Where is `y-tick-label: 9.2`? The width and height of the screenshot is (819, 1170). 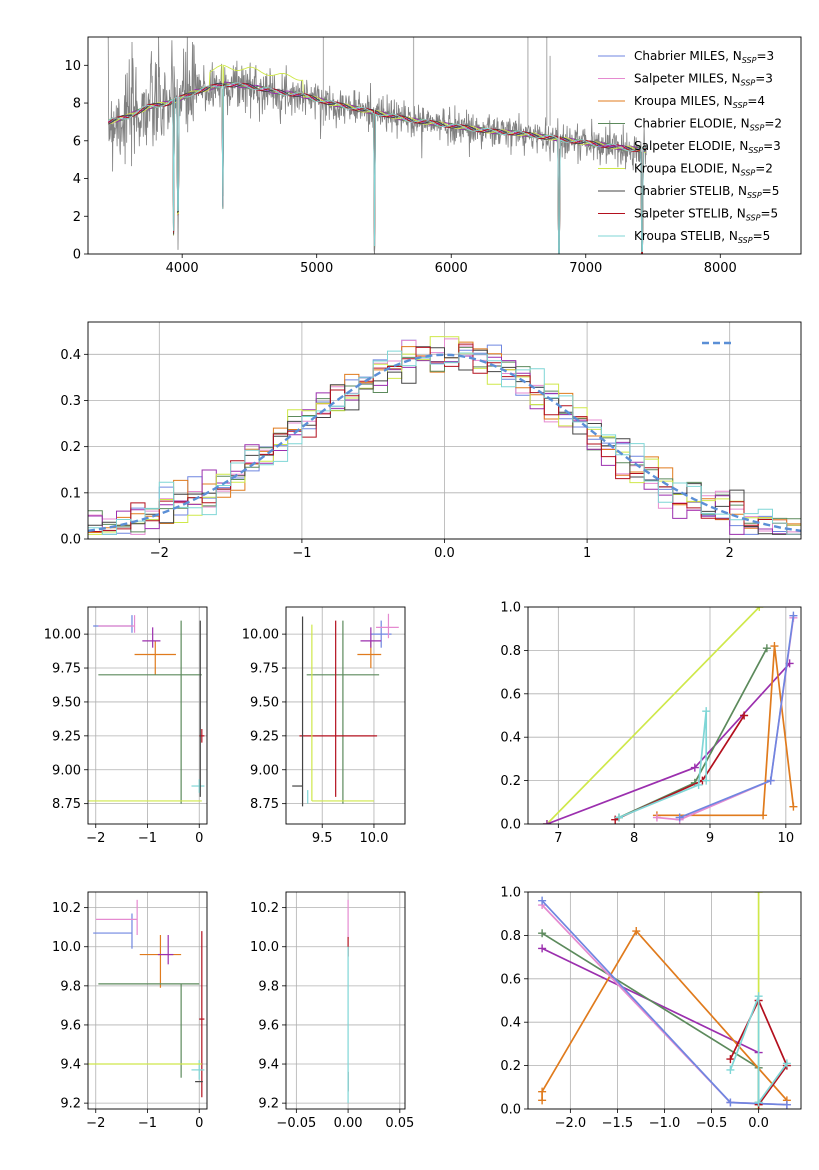 y-tick-label: 9.2 is located at coordinates (268, 1104).